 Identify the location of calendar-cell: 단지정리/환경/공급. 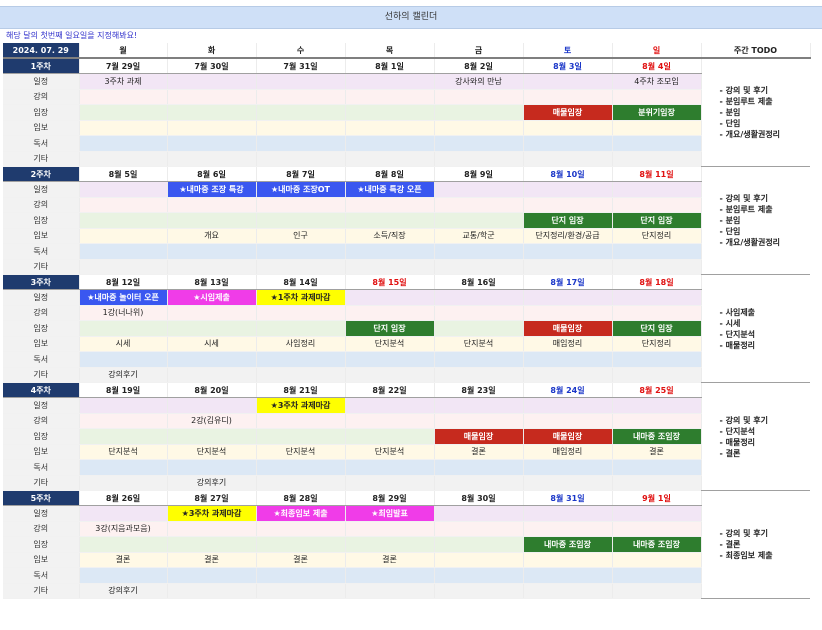
(568, 236).